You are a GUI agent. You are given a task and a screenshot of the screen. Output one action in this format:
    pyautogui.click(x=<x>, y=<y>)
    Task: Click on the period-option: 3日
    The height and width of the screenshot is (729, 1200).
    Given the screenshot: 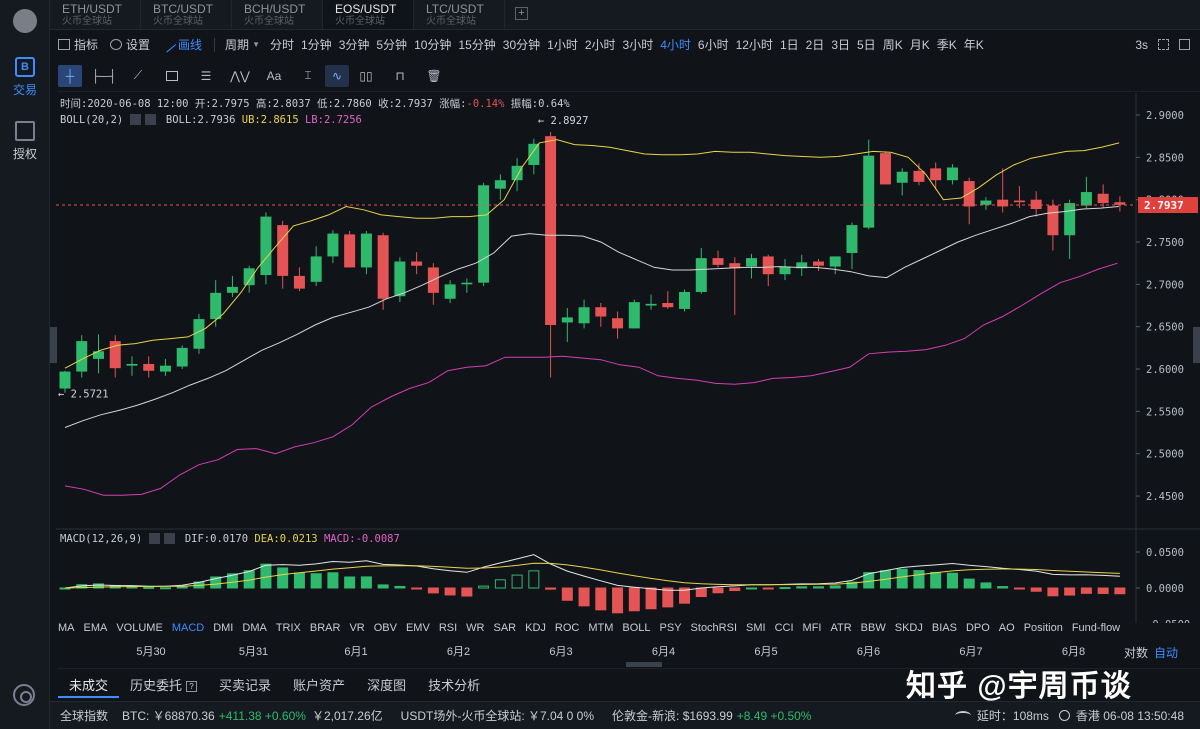 What is the action you would take?
    pyautogui.click(x=840, y=45)
    